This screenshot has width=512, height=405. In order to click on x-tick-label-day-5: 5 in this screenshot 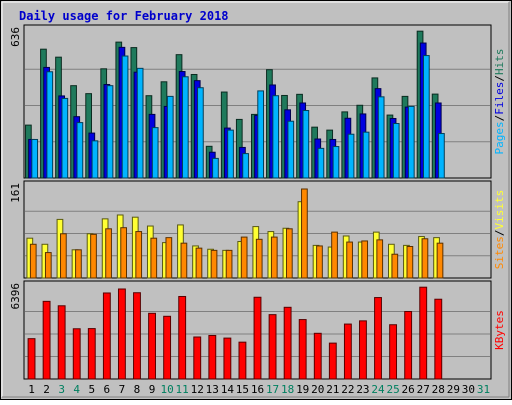, I will do `click(91, 389)`.